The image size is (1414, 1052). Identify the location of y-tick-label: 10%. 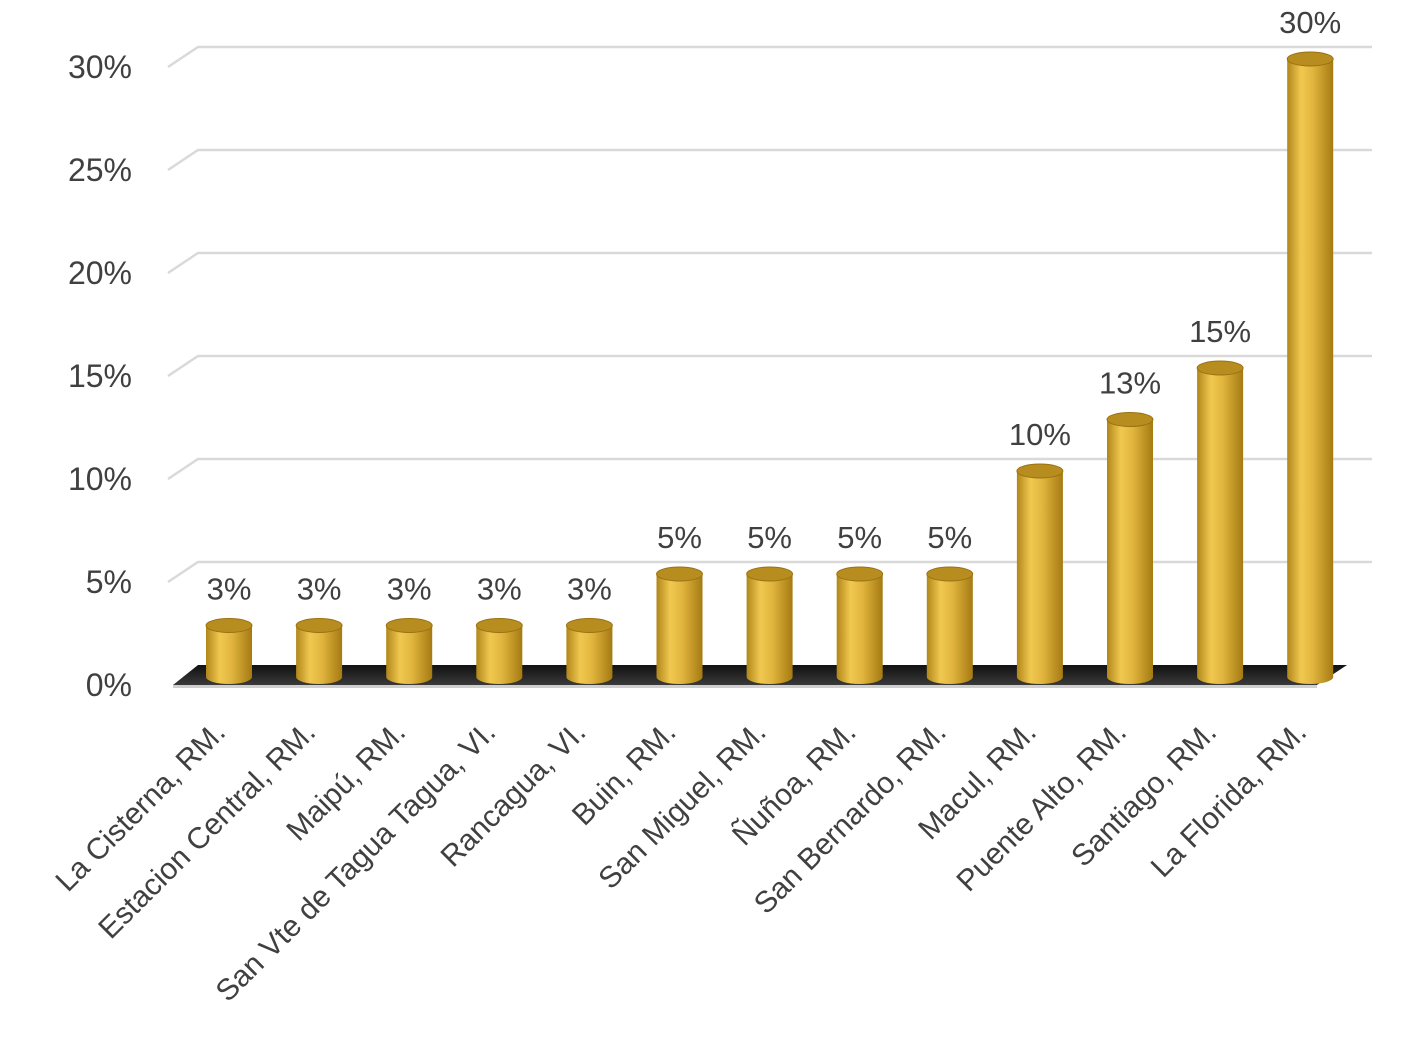
(100, 479).